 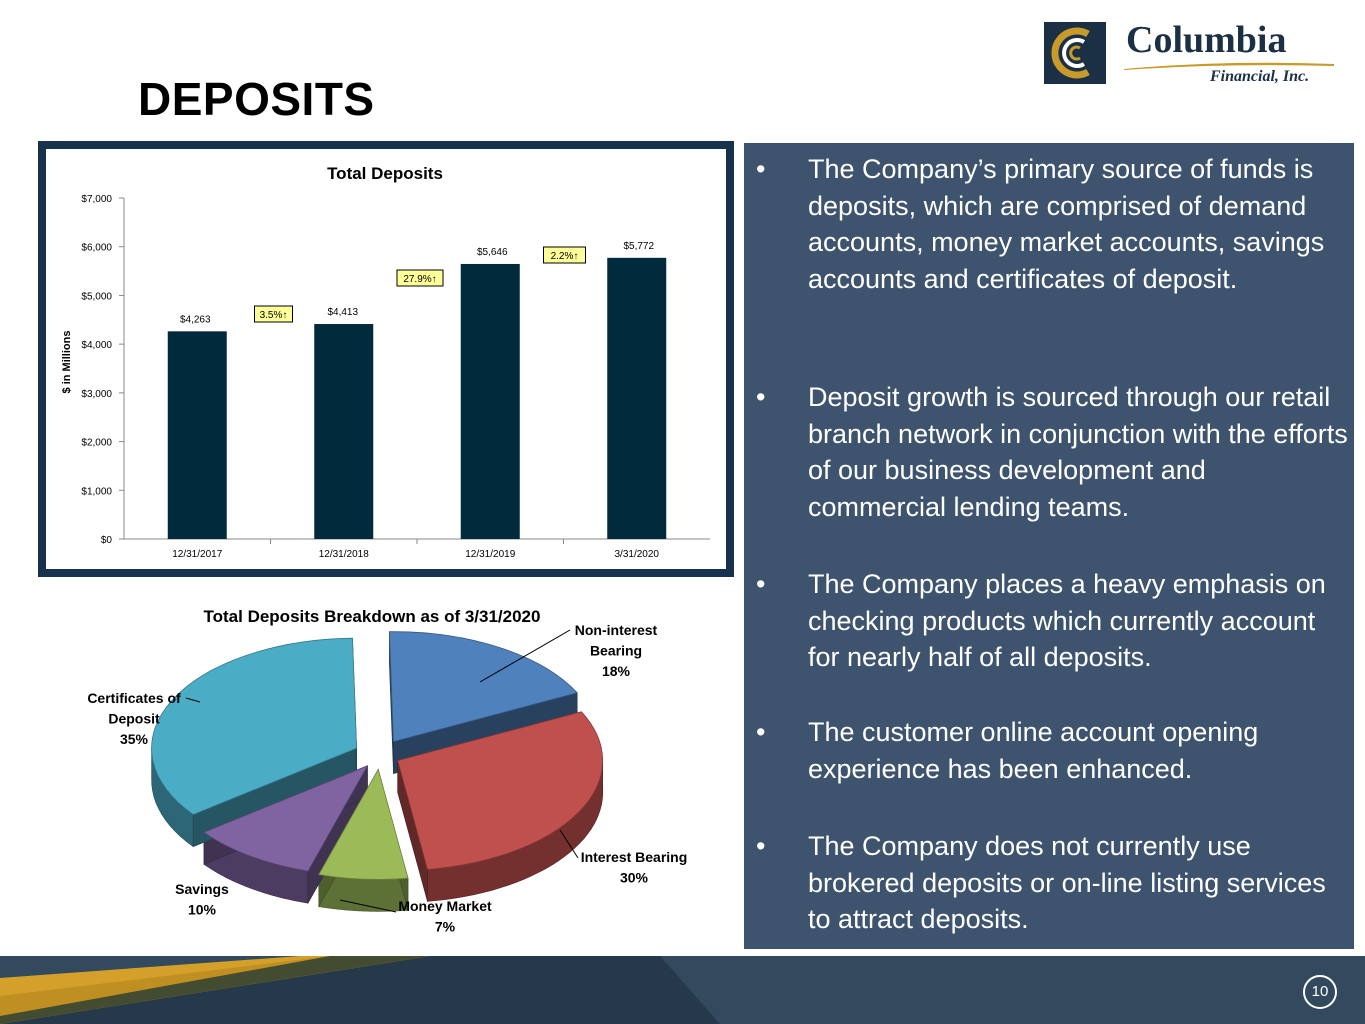 I want to click on logo-name: Columbia, so click(x=1206, y=40).